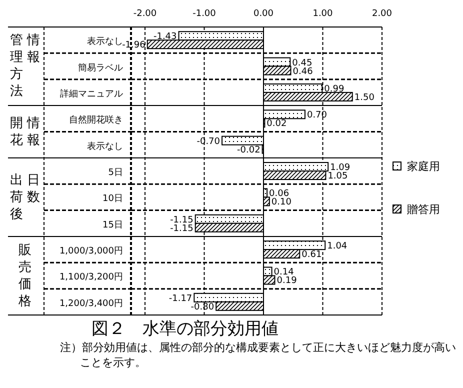  I want to click on x-tick-label: 1.00, so click(323, 14).